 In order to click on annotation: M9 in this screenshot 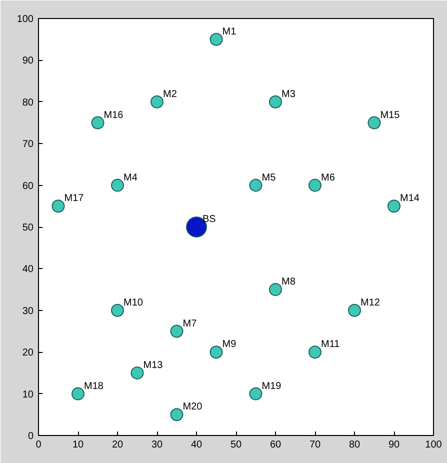, I will do `click(229, 344)`.